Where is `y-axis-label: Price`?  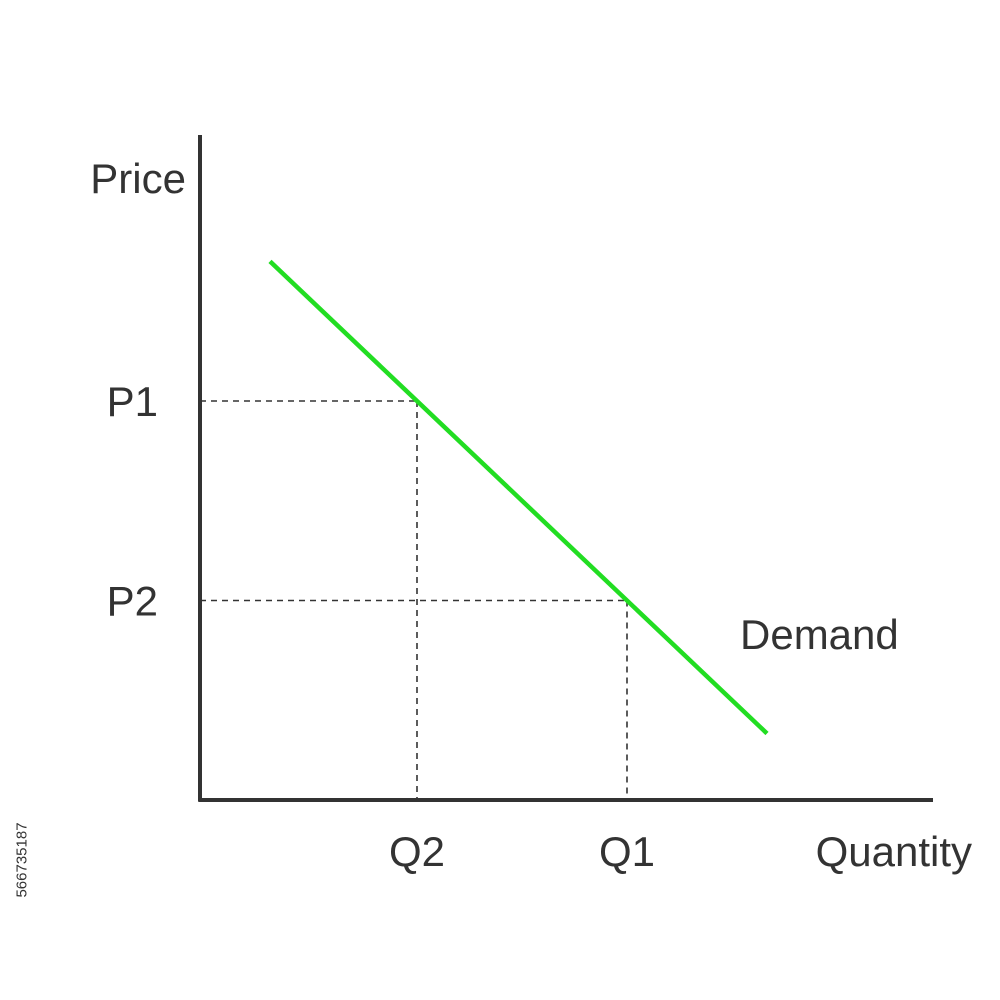 y-axis-label: Price is located at coordinates (138, 178).